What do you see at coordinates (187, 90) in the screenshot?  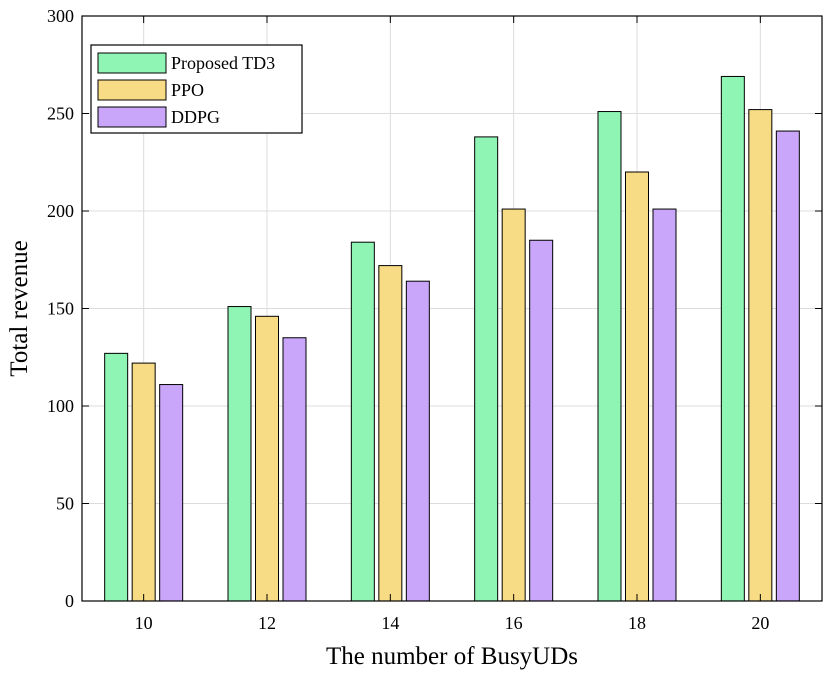 I see `legend-label: PPO` at bounding box center [187, 90].